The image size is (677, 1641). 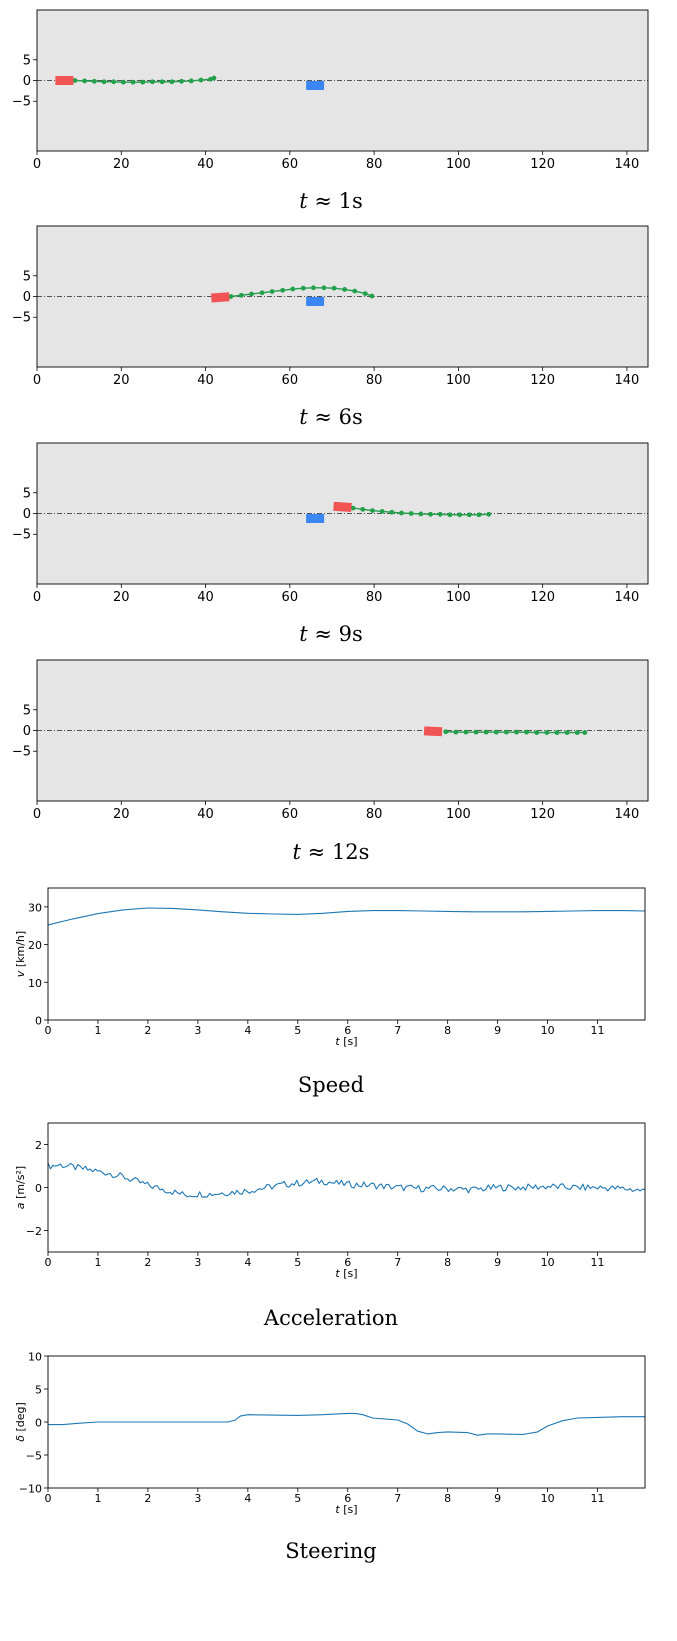 What do you see at coordinates (35, 983) in the screenshot?
I see `y-tick-label: 10` at bounding box center [35, 983].